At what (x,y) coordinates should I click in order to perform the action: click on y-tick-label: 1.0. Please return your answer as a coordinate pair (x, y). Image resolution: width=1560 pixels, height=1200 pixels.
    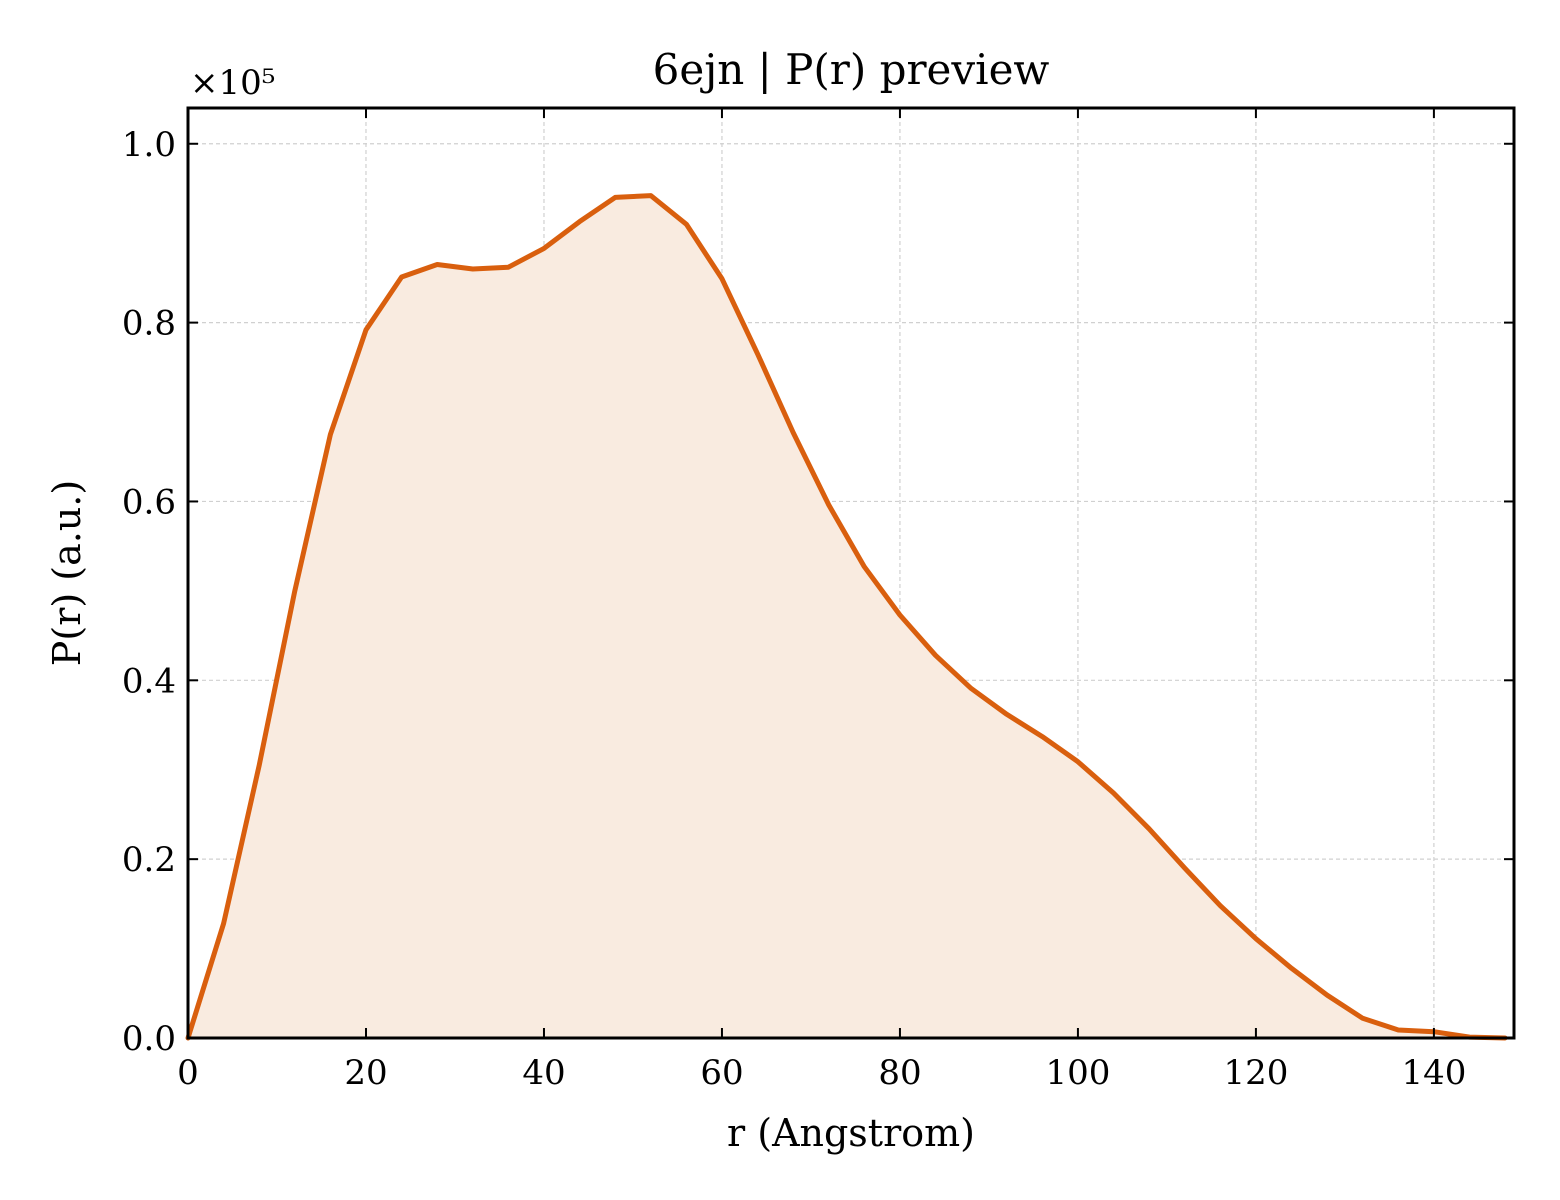
    Looking at the image, I should click on (149, 145).